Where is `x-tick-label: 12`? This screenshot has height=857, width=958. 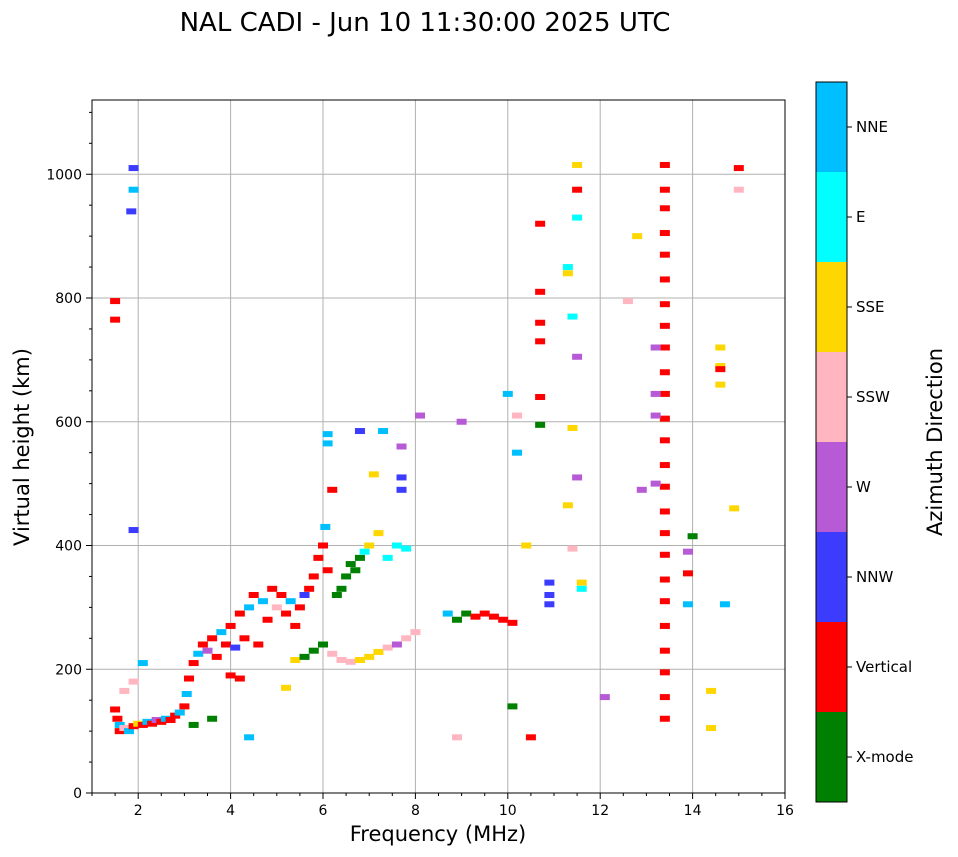
x-tick-label: 12 is located at coordinates (600, 811).